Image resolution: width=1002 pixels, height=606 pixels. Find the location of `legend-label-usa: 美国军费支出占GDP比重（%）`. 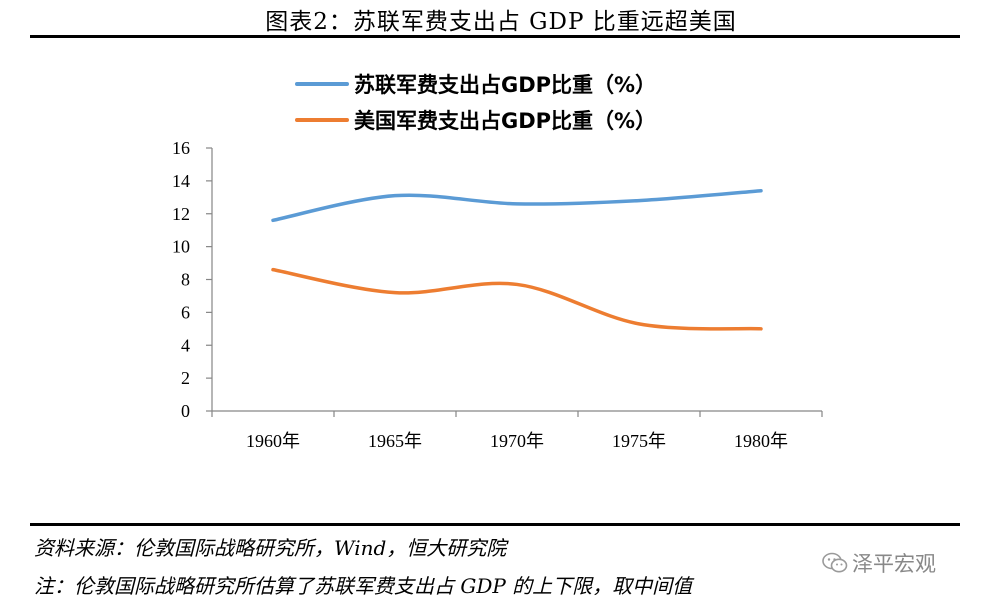

legend-label-usa: 美国军费支出占GDP比重（%） is located at coordinates (505, 121).